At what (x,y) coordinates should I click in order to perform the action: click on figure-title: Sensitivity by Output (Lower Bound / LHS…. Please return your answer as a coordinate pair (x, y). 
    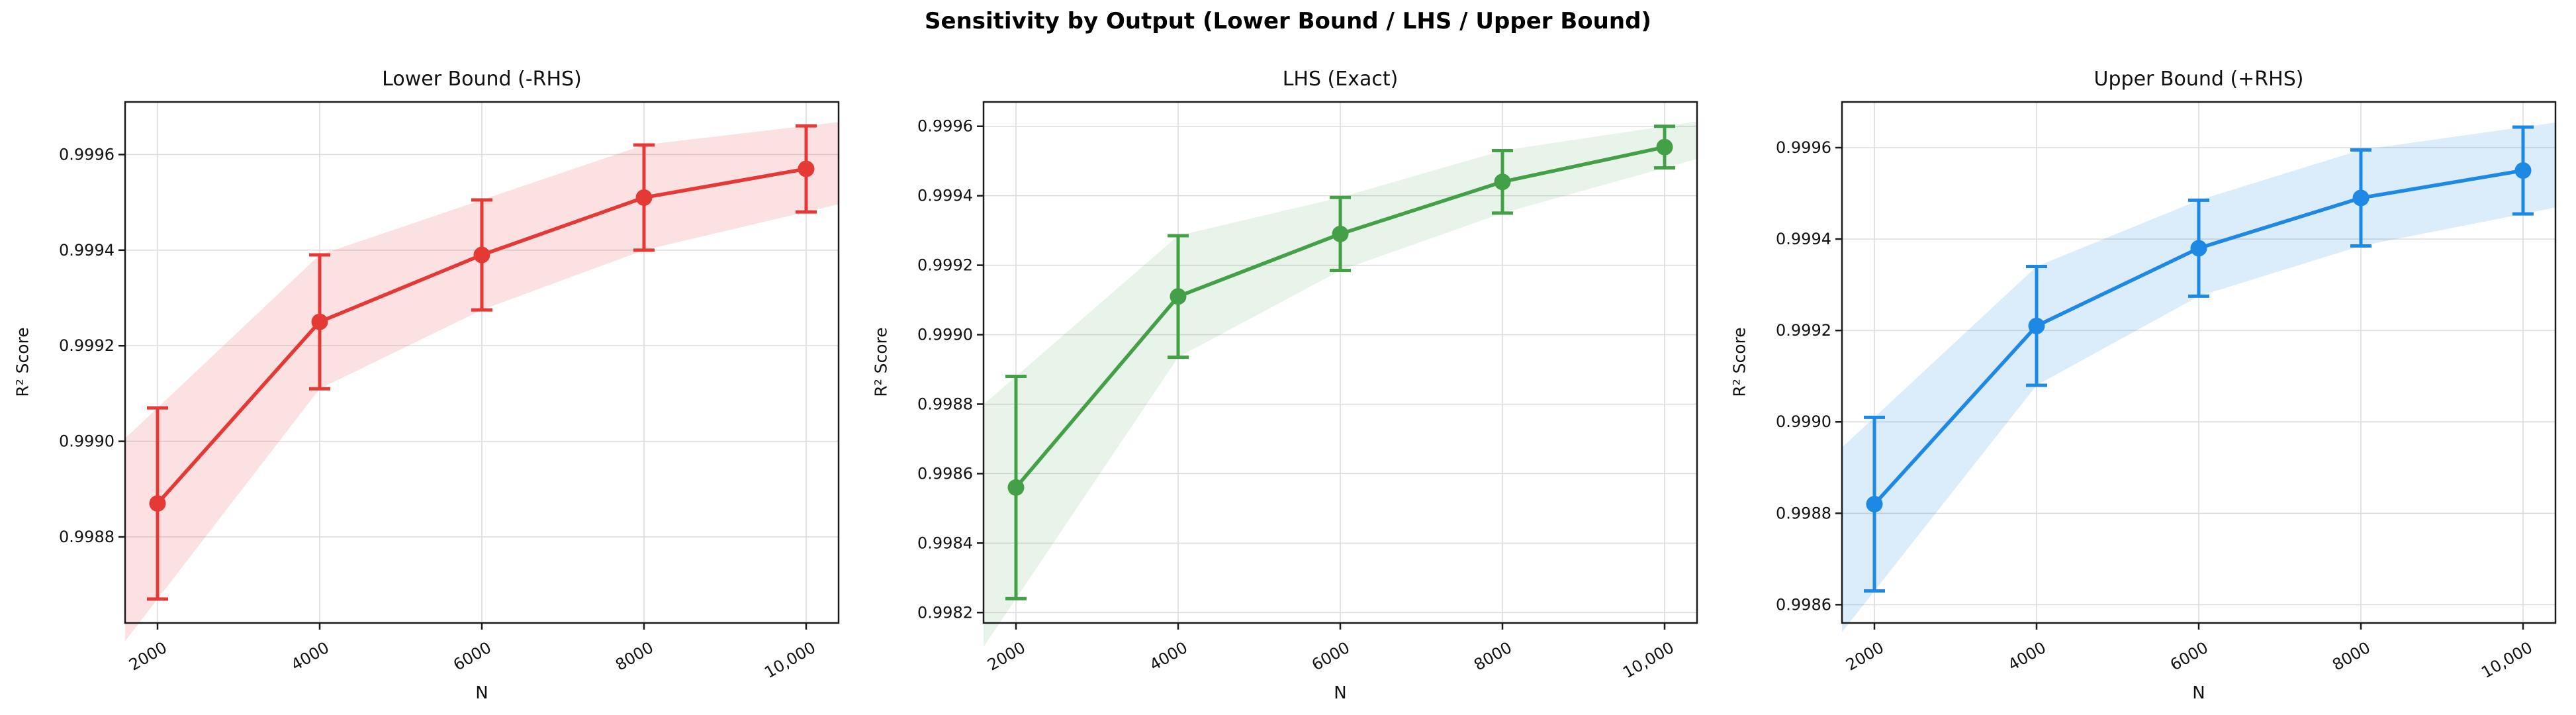
    Looking at the image, I should click on (1288, 21).